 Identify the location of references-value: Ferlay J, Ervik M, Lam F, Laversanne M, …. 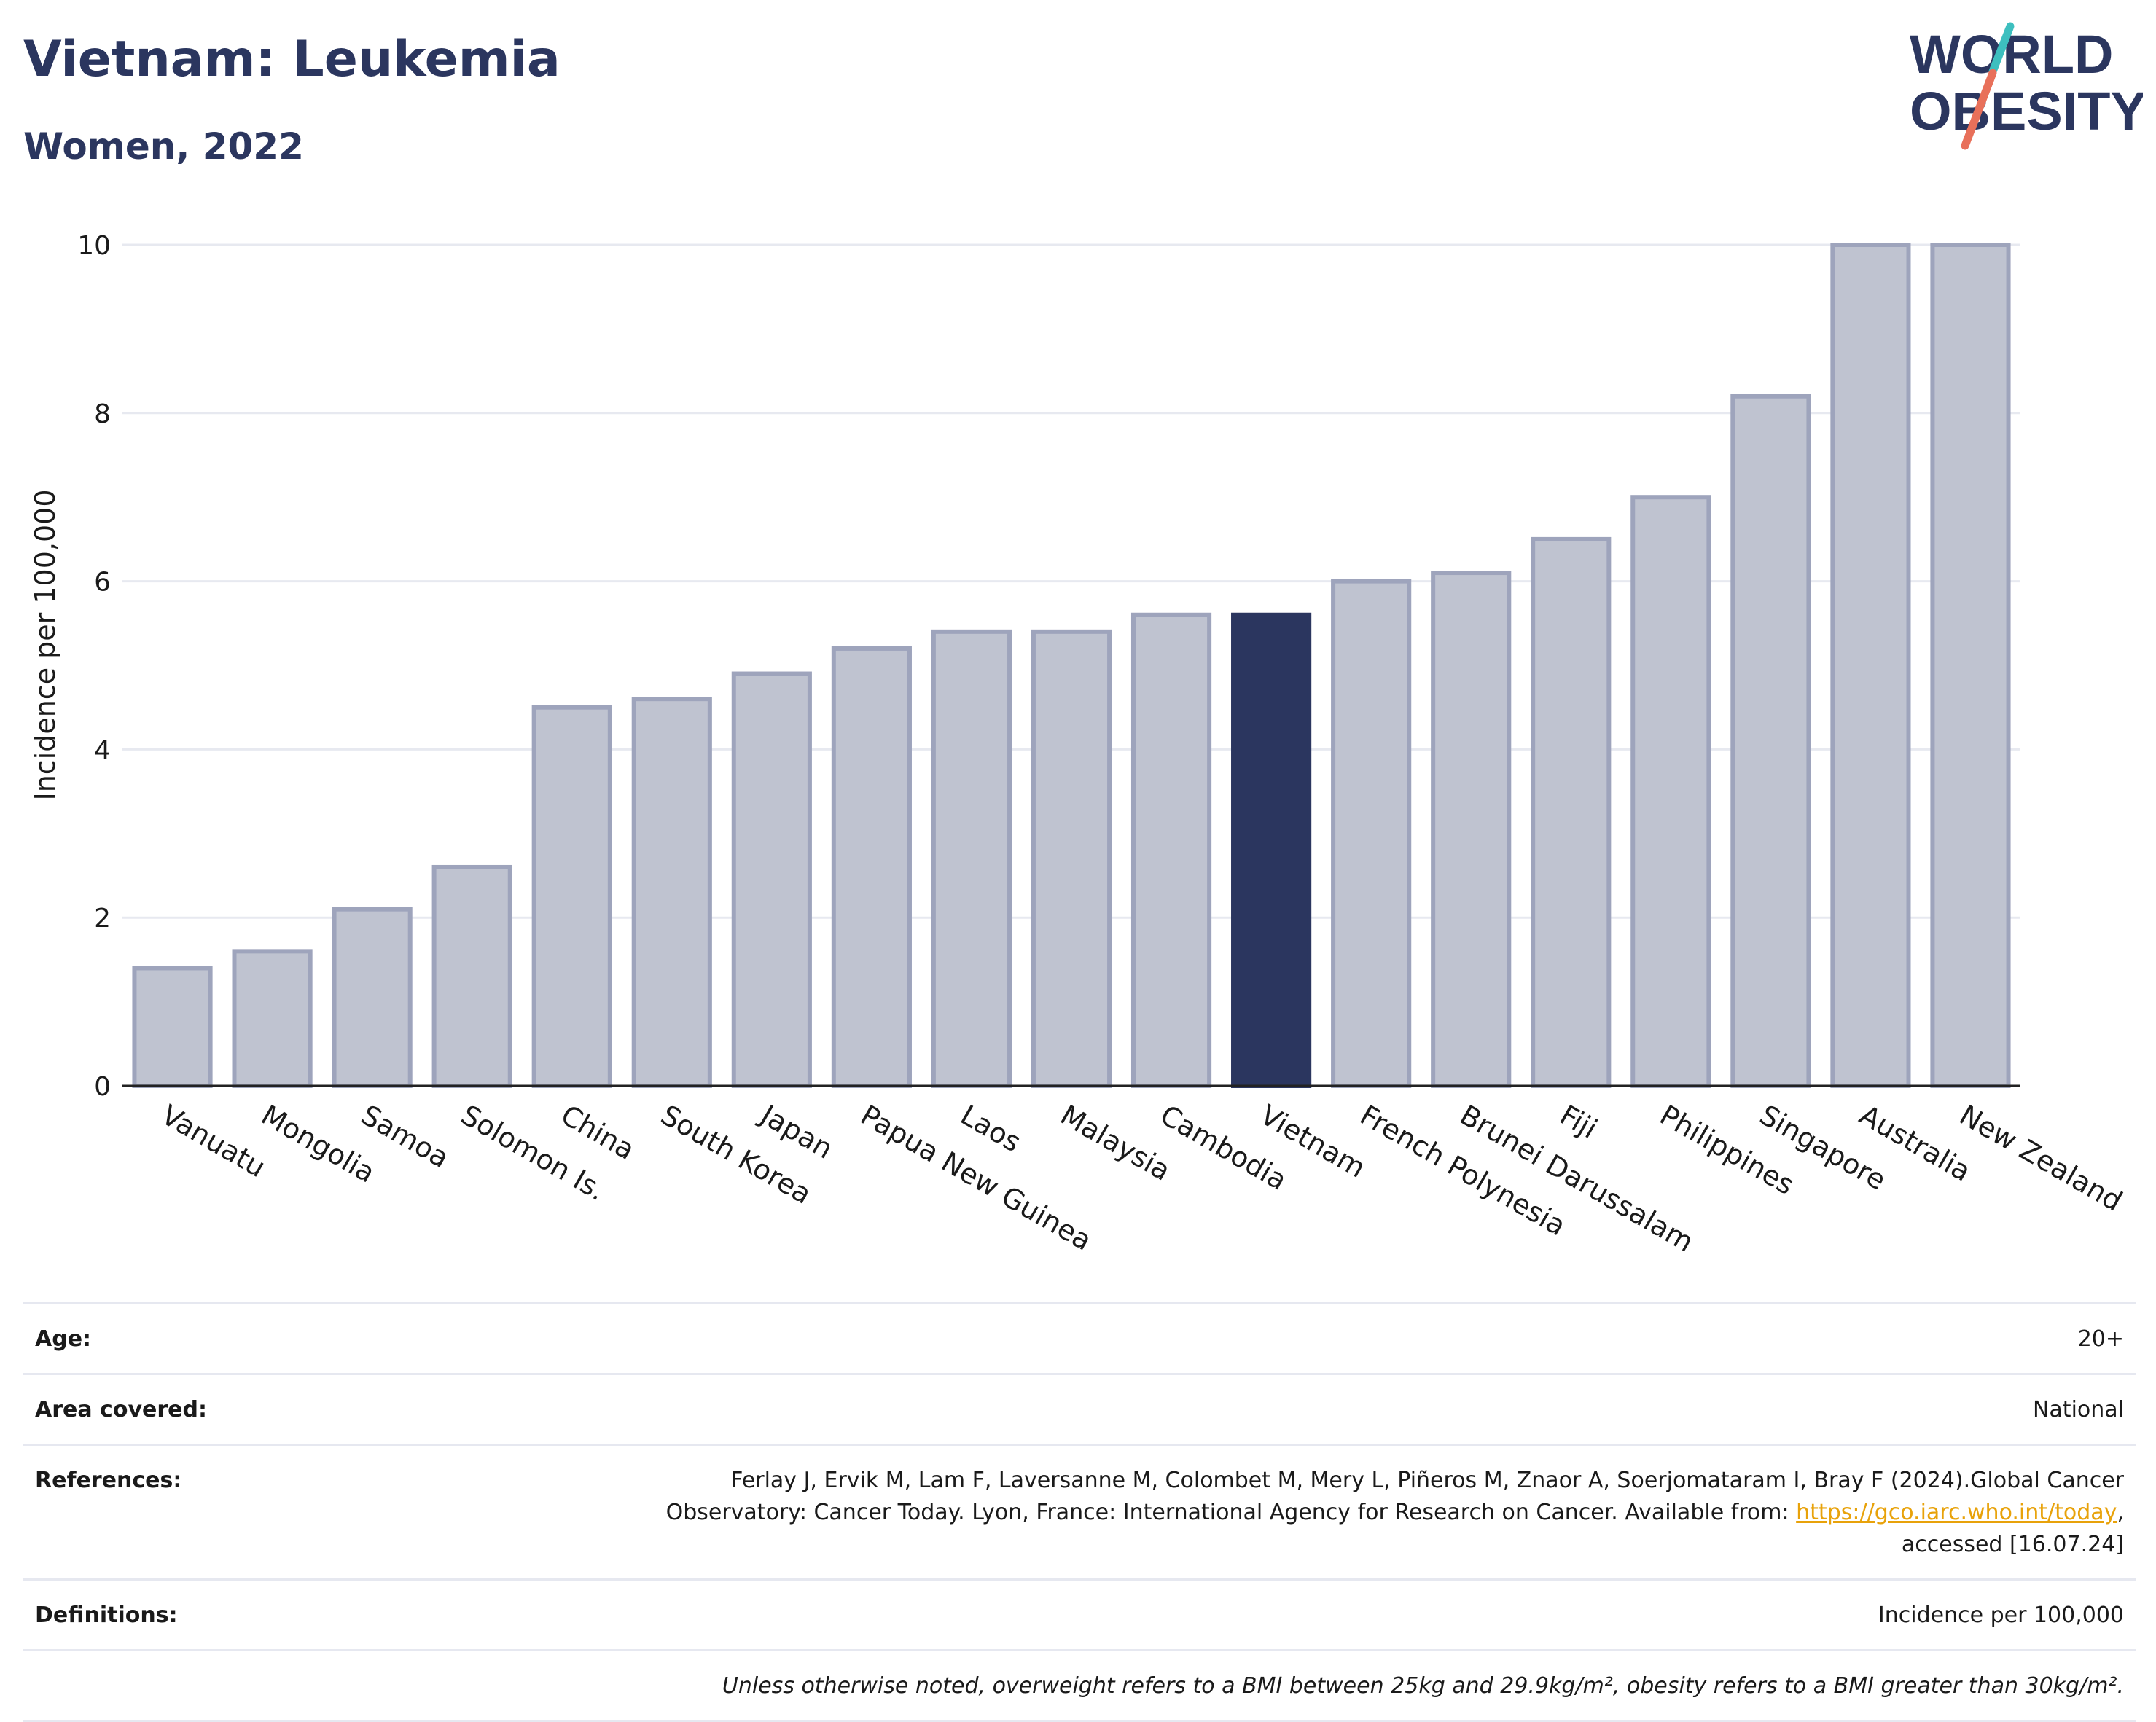
(1395, 1513).